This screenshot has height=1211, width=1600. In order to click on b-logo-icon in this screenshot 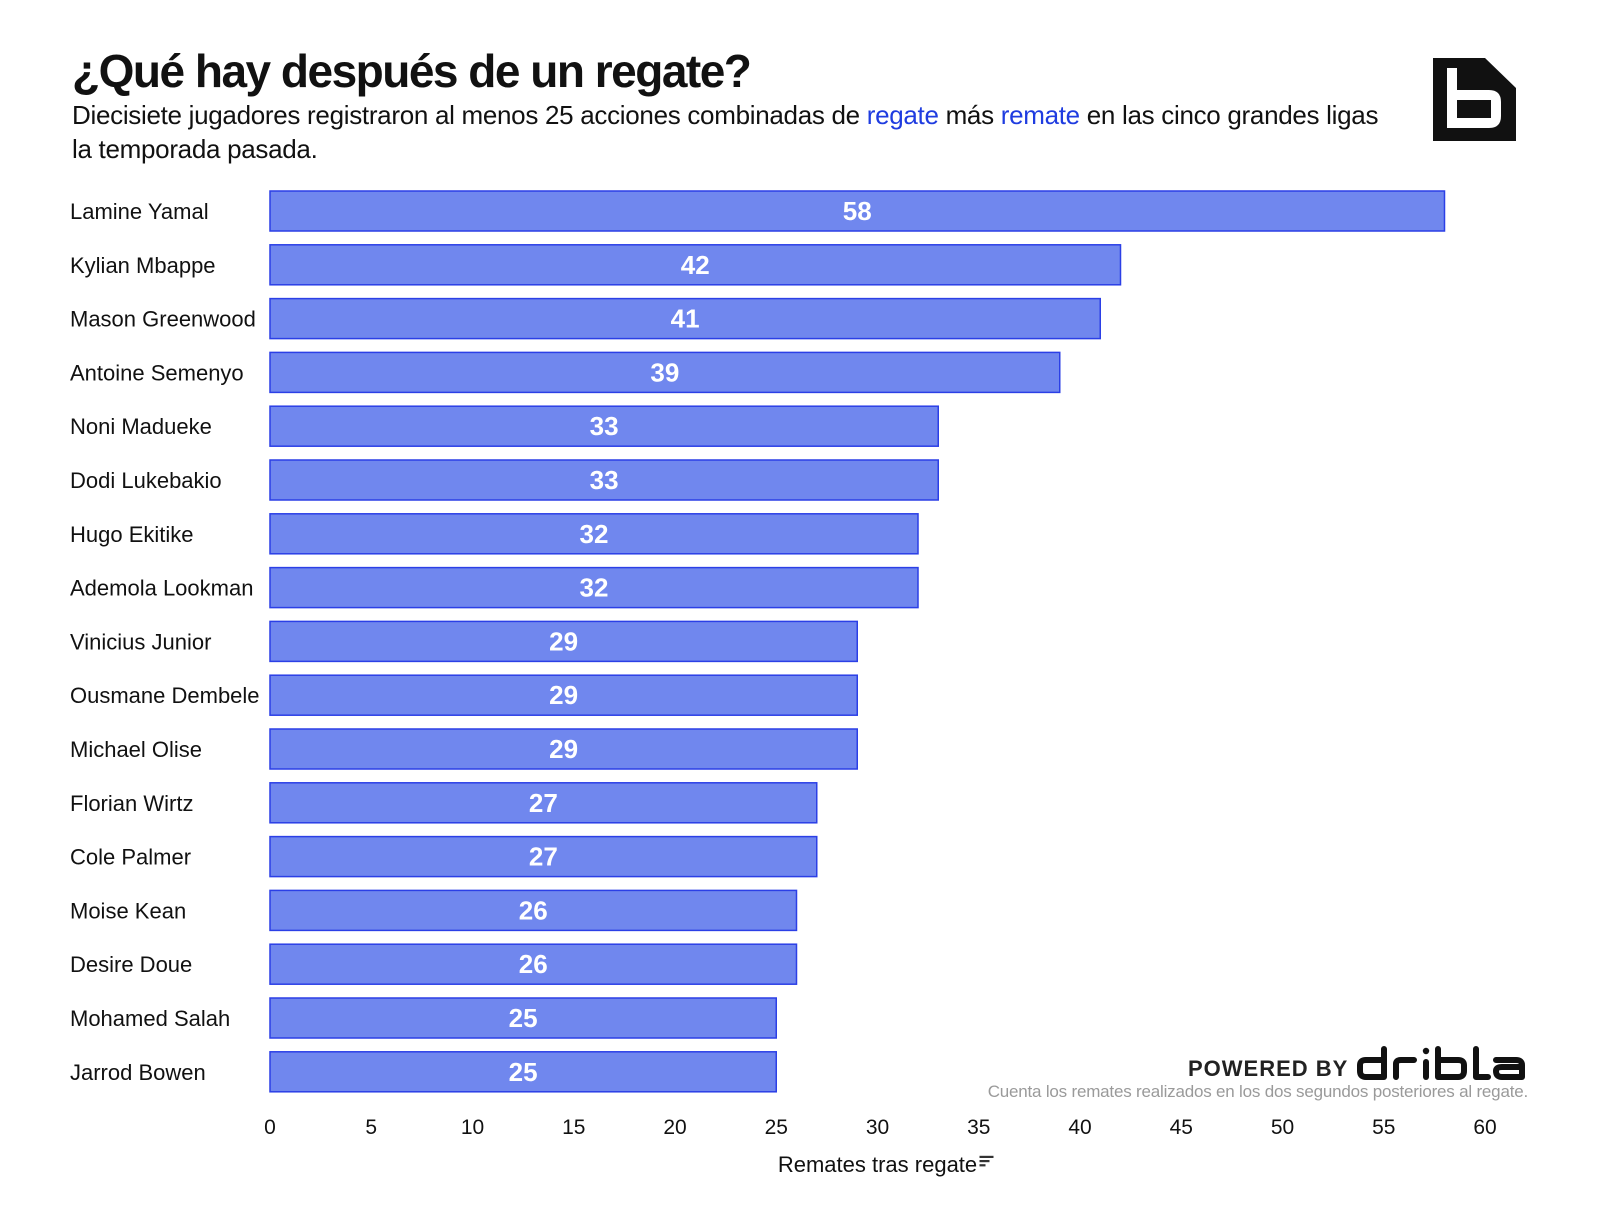, I will do `click(1474, 99)`.